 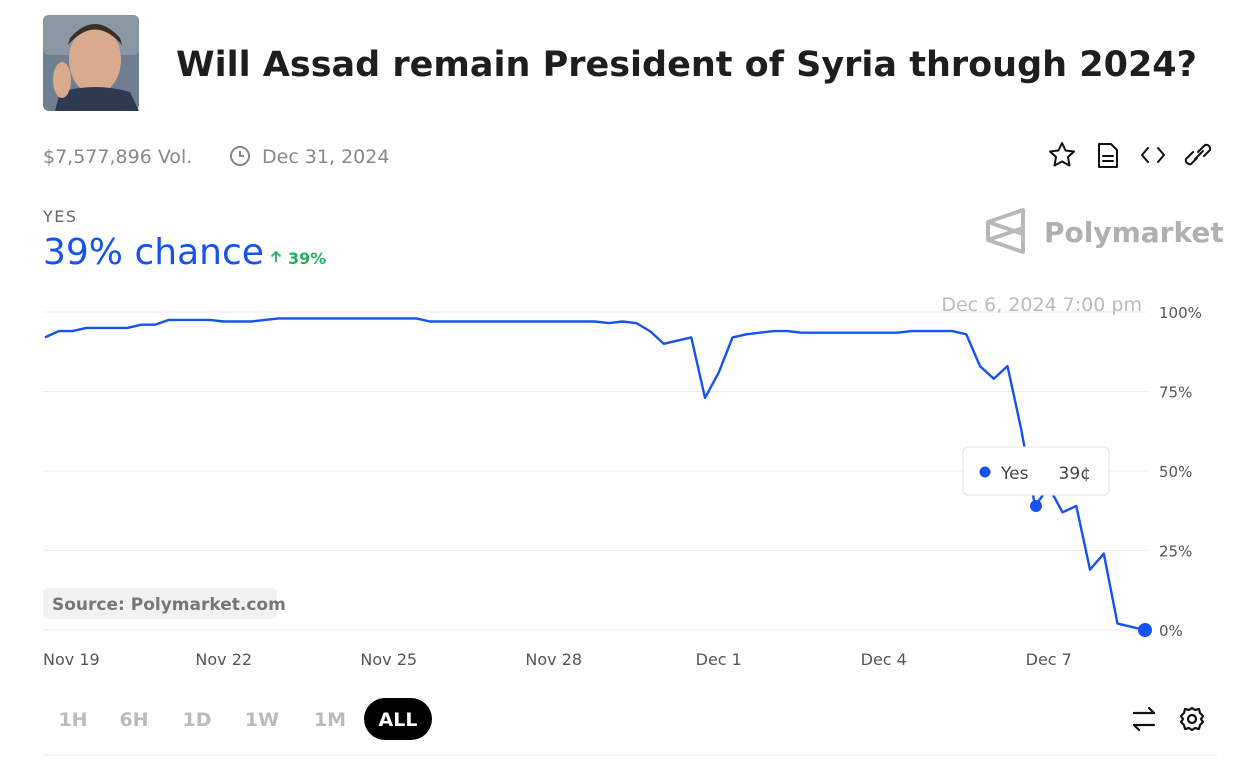 I want to click on hover-date: Dec 6, 2024 7:00 pm, so click(x=1041, y=305).